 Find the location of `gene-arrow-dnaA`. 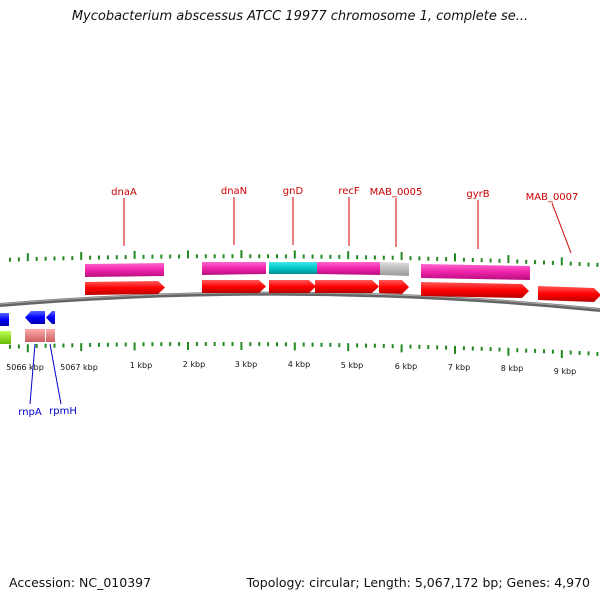

gene-arrow-dnaA is located at coordinates (125, 288).